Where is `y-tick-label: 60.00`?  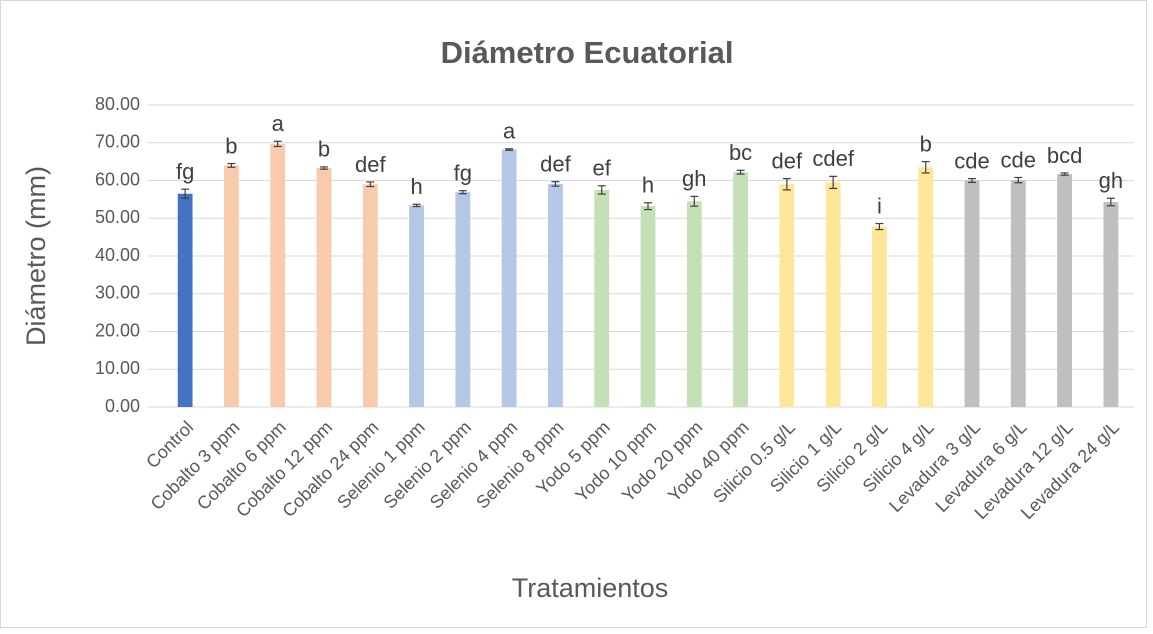 y-tick-label: 60.00 is located at coordinates (117, 179).